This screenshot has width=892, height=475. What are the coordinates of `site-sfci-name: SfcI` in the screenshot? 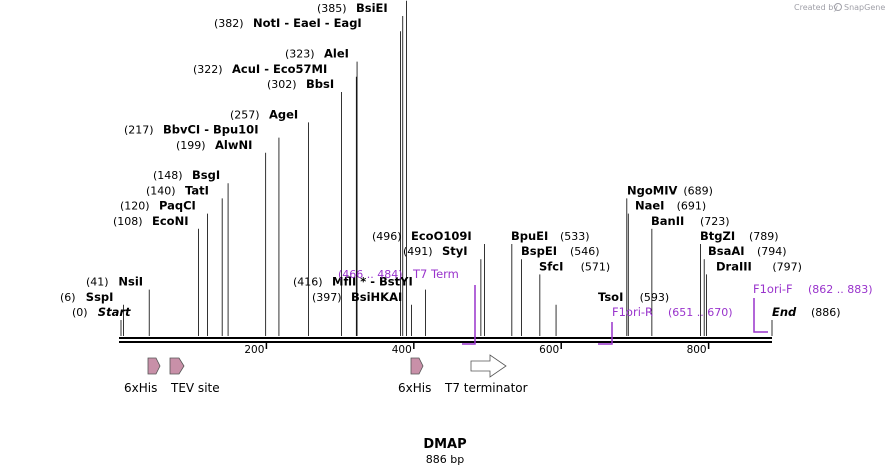 It's located at (551, 266).